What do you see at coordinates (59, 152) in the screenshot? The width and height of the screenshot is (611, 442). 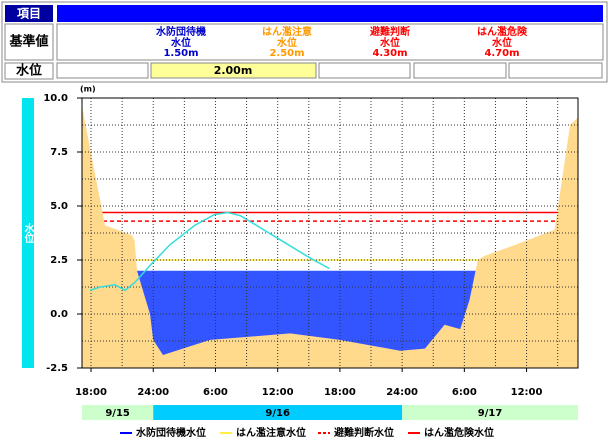 I see `y-tick-label: 7.5` at bounding box center [59, 152].